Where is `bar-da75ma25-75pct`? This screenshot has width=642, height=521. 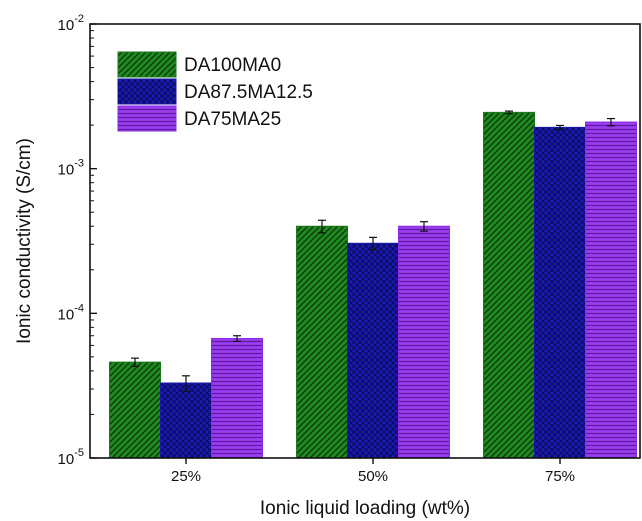 bar-da75ma25-75pct is located at coordinates (611, 290).